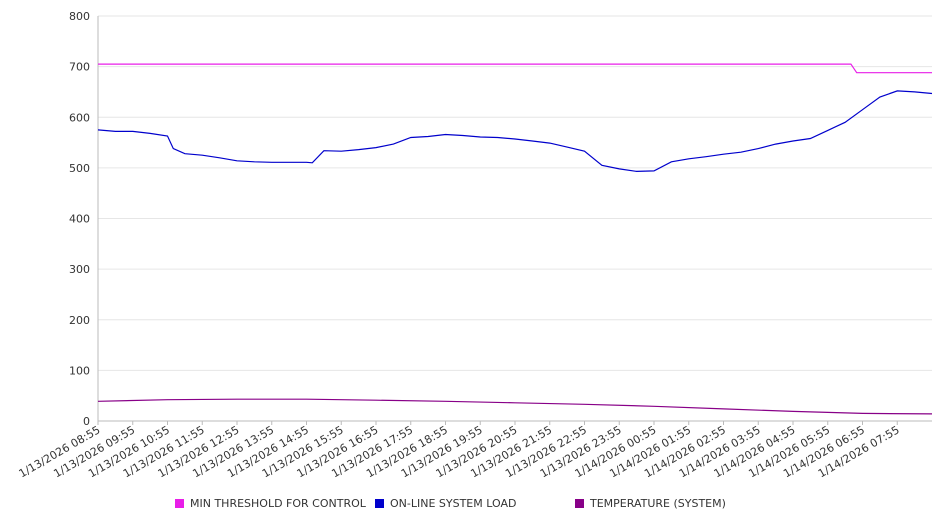 The image size is (946, 526). I want to click on y-tick-label: 800, so click(79, 16).